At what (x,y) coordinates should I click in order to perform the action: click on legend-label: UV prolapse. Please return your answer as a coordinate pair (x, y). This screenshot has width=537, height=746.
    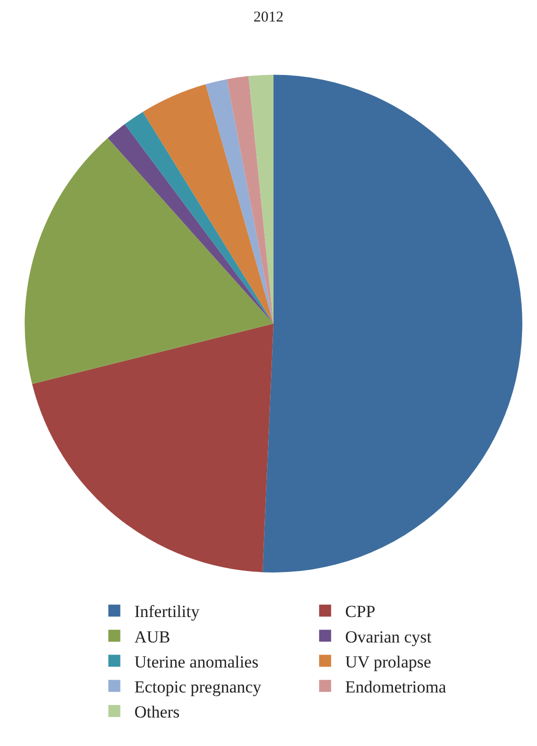
    Looking at the image, I should click on (388, 662).